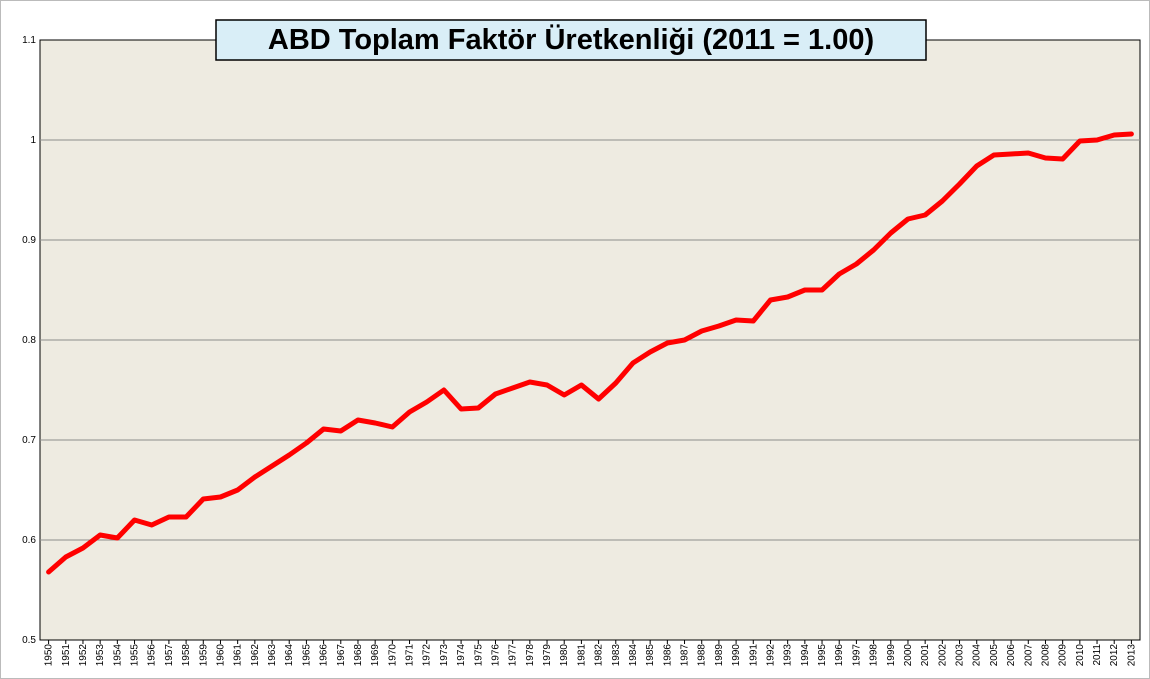 This screenshot has width=1150, height=679. What do you see at coordinates (100, 655) in the screenshot?
I see `x-tick-label: 1953` at bounding box center [100, 655].